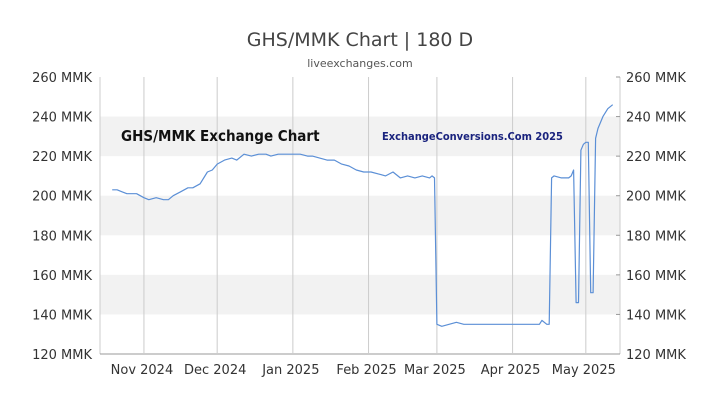 Image resolution: width=720 pixels, height=405 pixels. I want to click on y-tick-label-right: 200 MMK, so click(656, 197).